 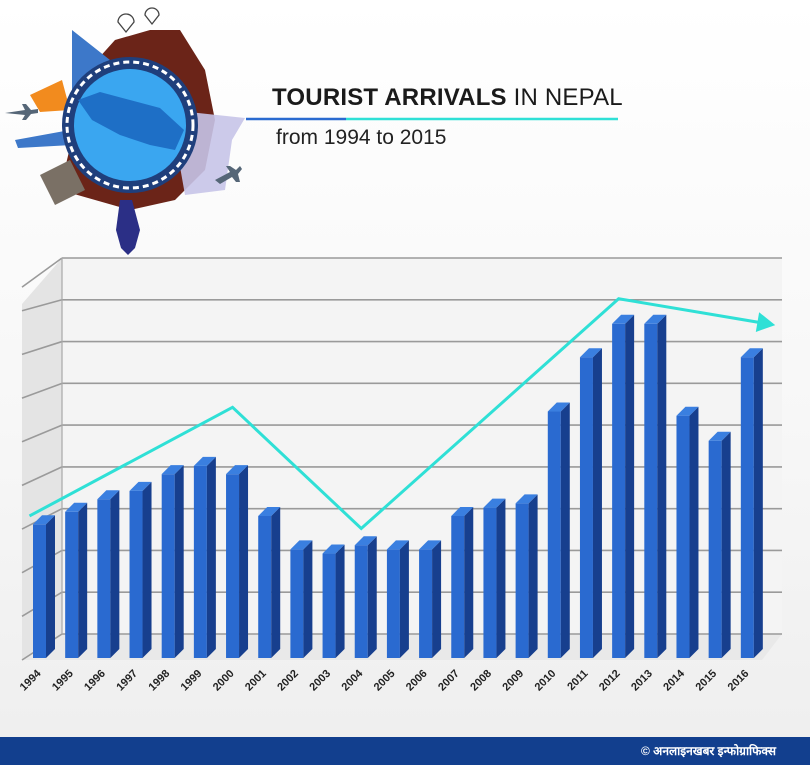 I want to click on chart-subtitle: from 1994 to 2015, so click(x=361, y=137).